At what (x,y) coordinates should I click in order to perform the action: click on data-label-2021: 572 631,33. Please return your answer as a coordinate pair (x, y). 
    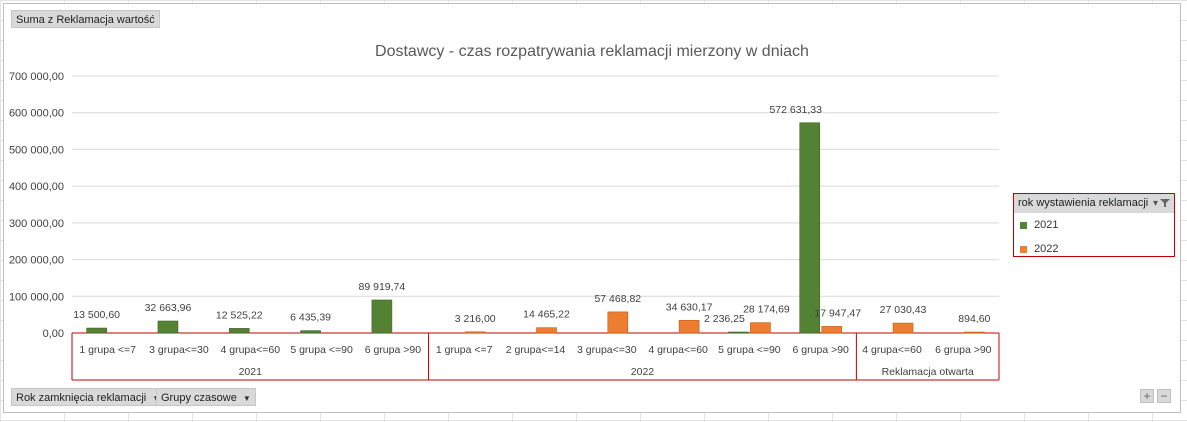
    Looking at the image, I should click on (795, 110).